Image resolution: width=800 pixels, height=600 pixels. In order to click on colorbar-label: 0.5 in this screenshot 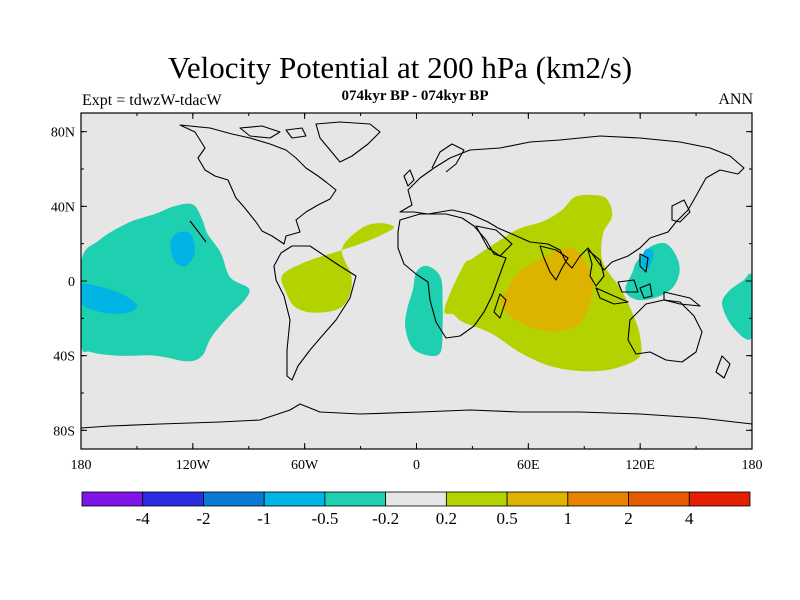, I will do `click(506, 518)`.